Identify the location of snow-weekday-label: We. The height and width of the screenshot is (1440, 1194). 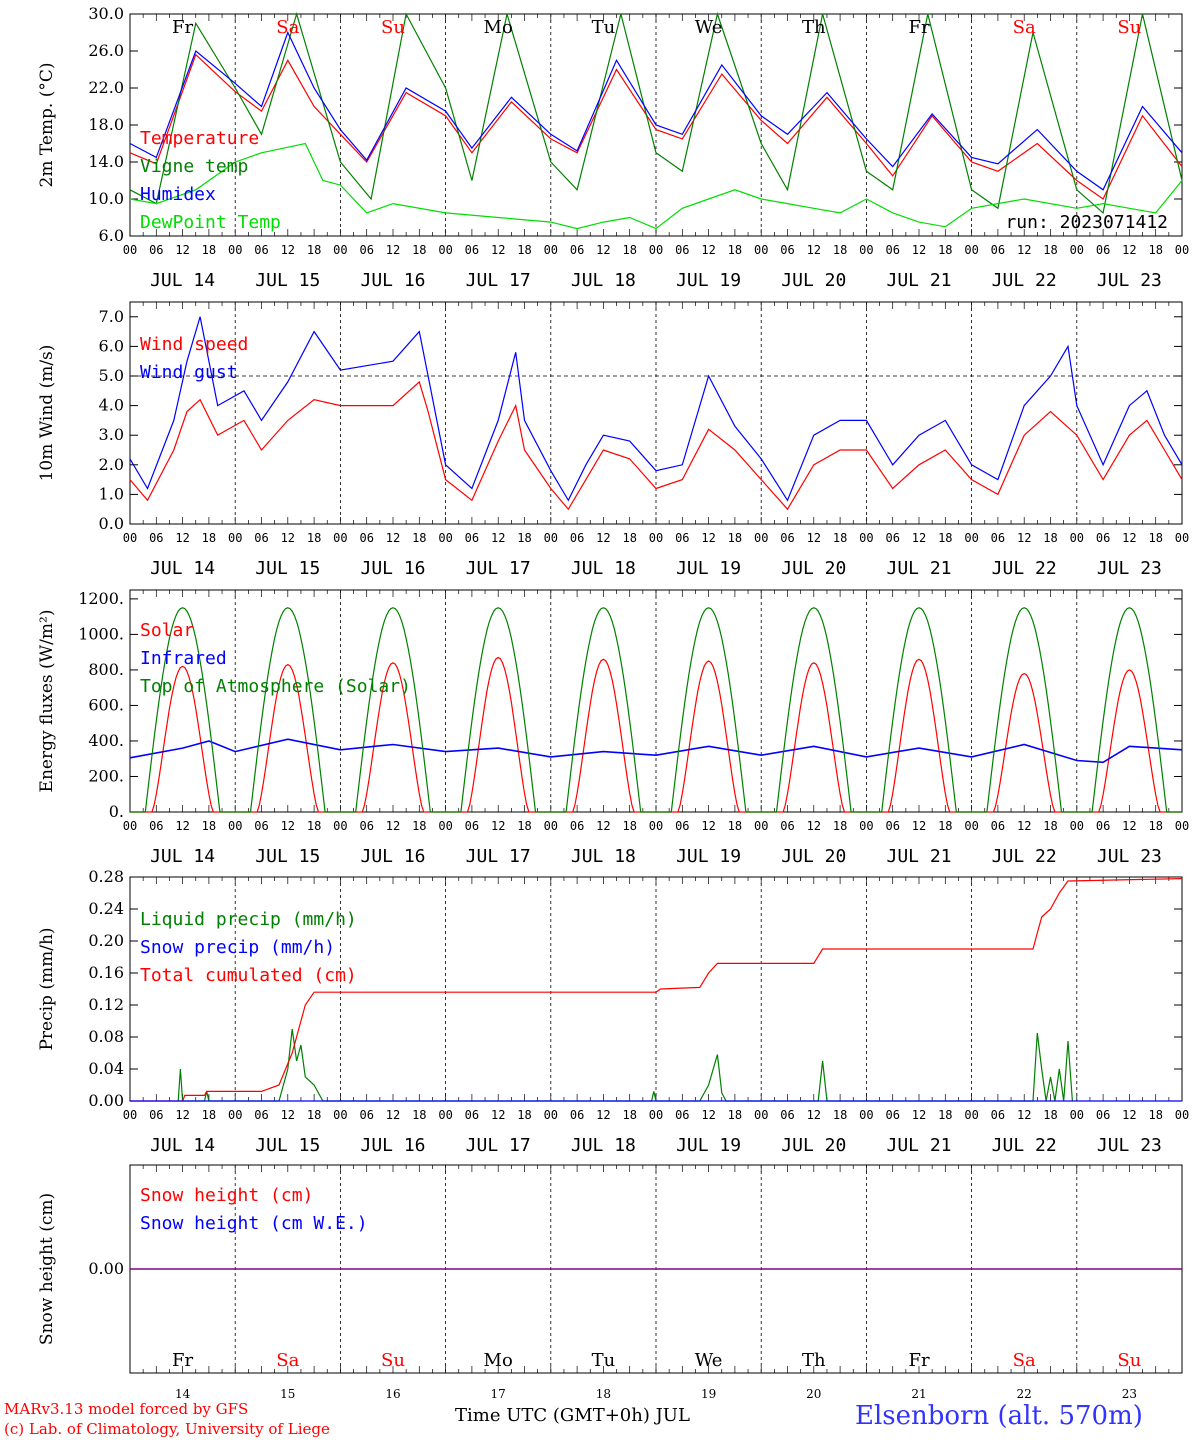
(709, 1360).